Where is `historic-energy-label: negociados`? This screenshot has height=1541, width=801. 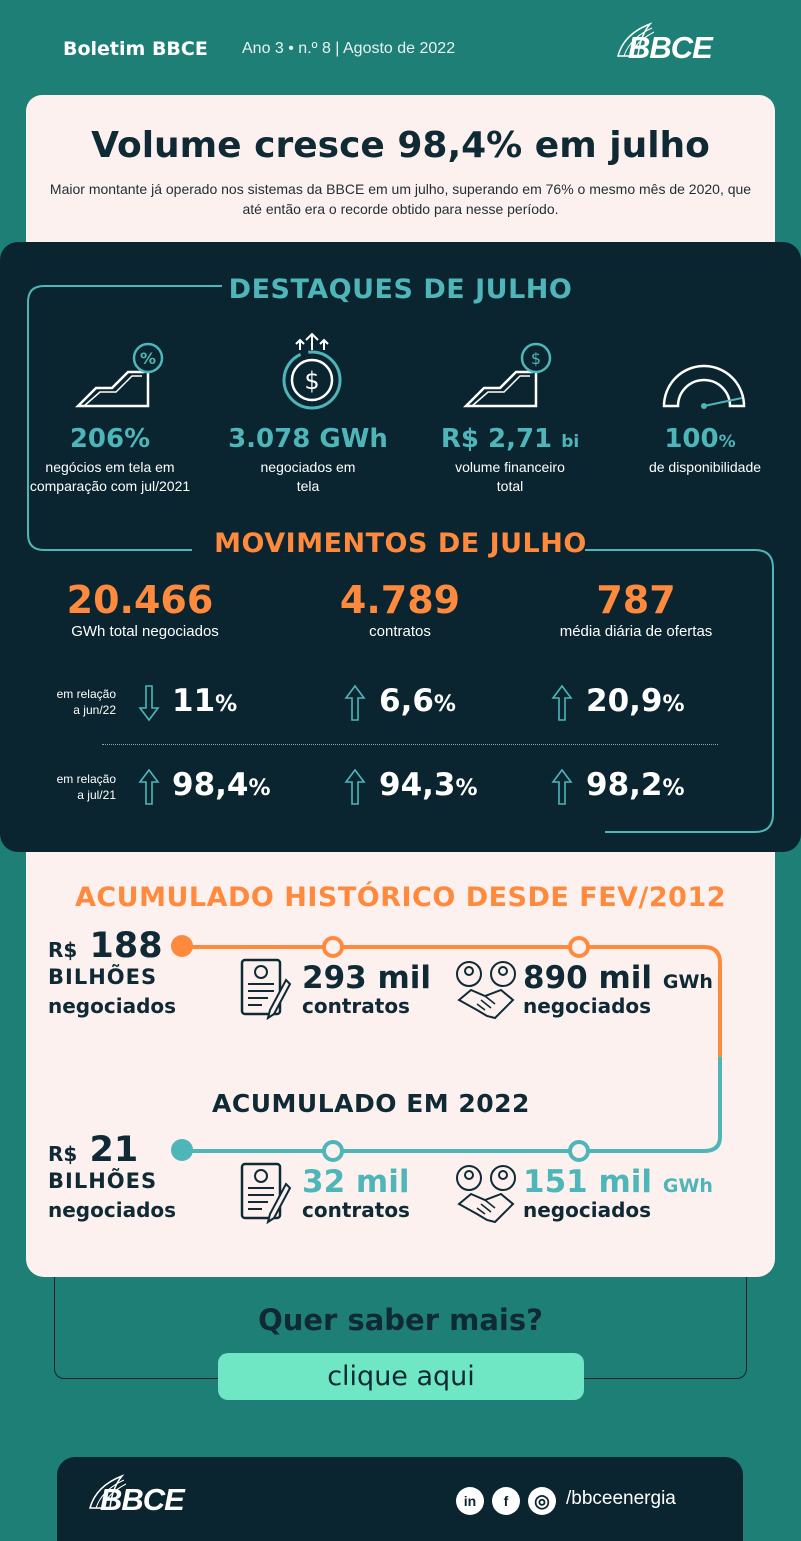
historic-energy-label: negociados is located at coordinates (587, 1006).